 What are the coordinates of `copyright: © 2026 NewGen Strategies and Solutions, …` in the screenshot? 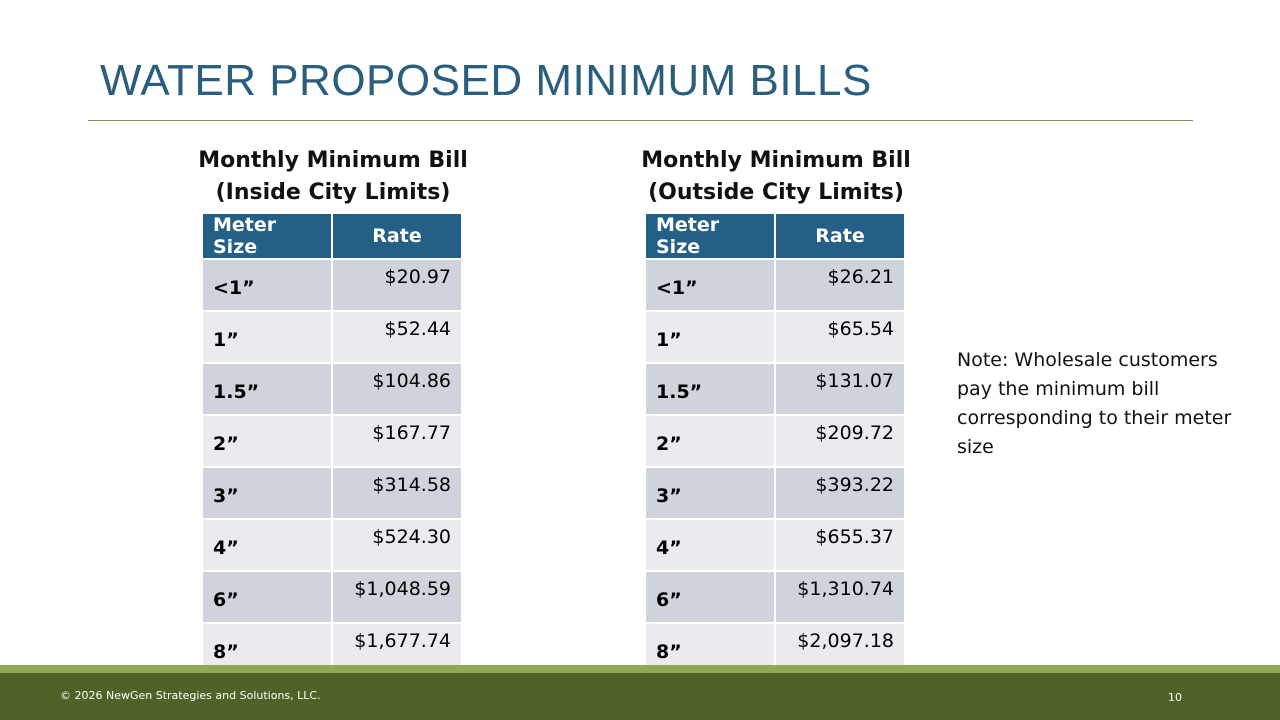 It's located at (190, 695).